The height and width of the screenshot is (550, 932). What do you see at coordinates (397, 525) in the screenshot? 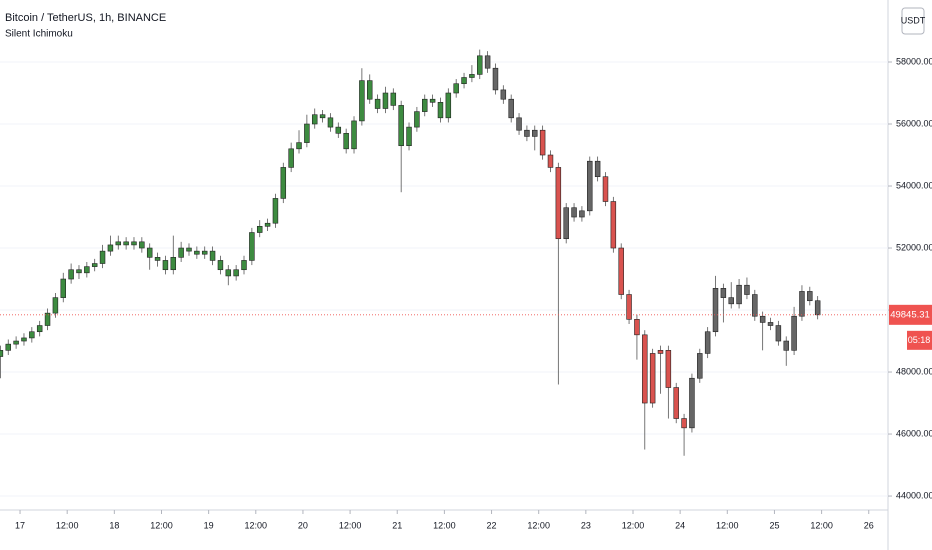
I see `x-tick-label: 21` at bounding box center [397, 525].